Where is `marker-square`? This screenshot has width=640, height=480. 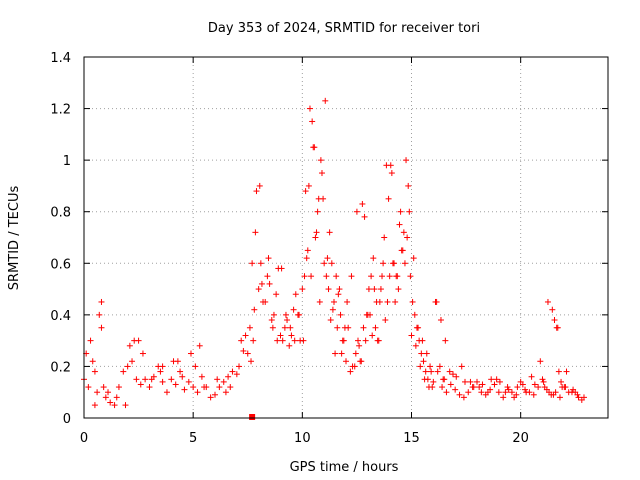
marker-square is located at coordinates (252, 417).